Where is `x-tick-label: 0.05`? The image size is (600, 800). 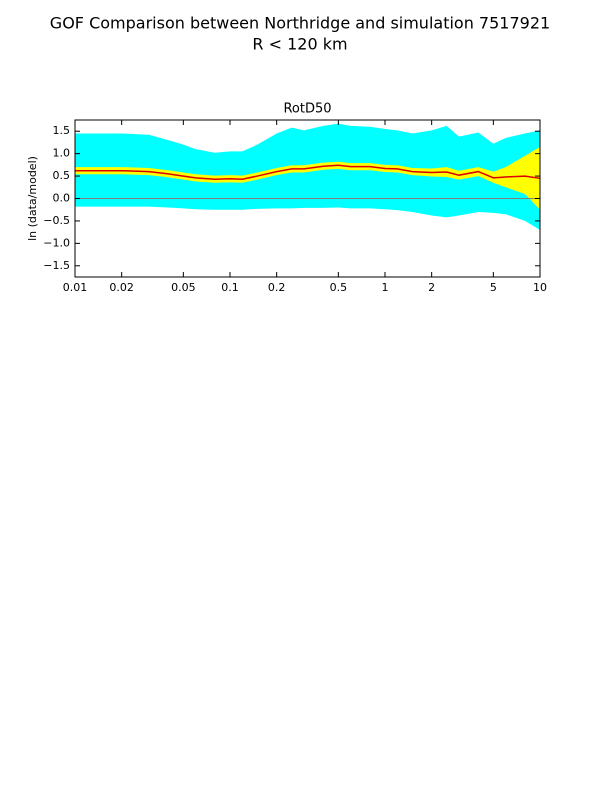 x-tick-label: 0.05 is located at coordinates (183, 287).